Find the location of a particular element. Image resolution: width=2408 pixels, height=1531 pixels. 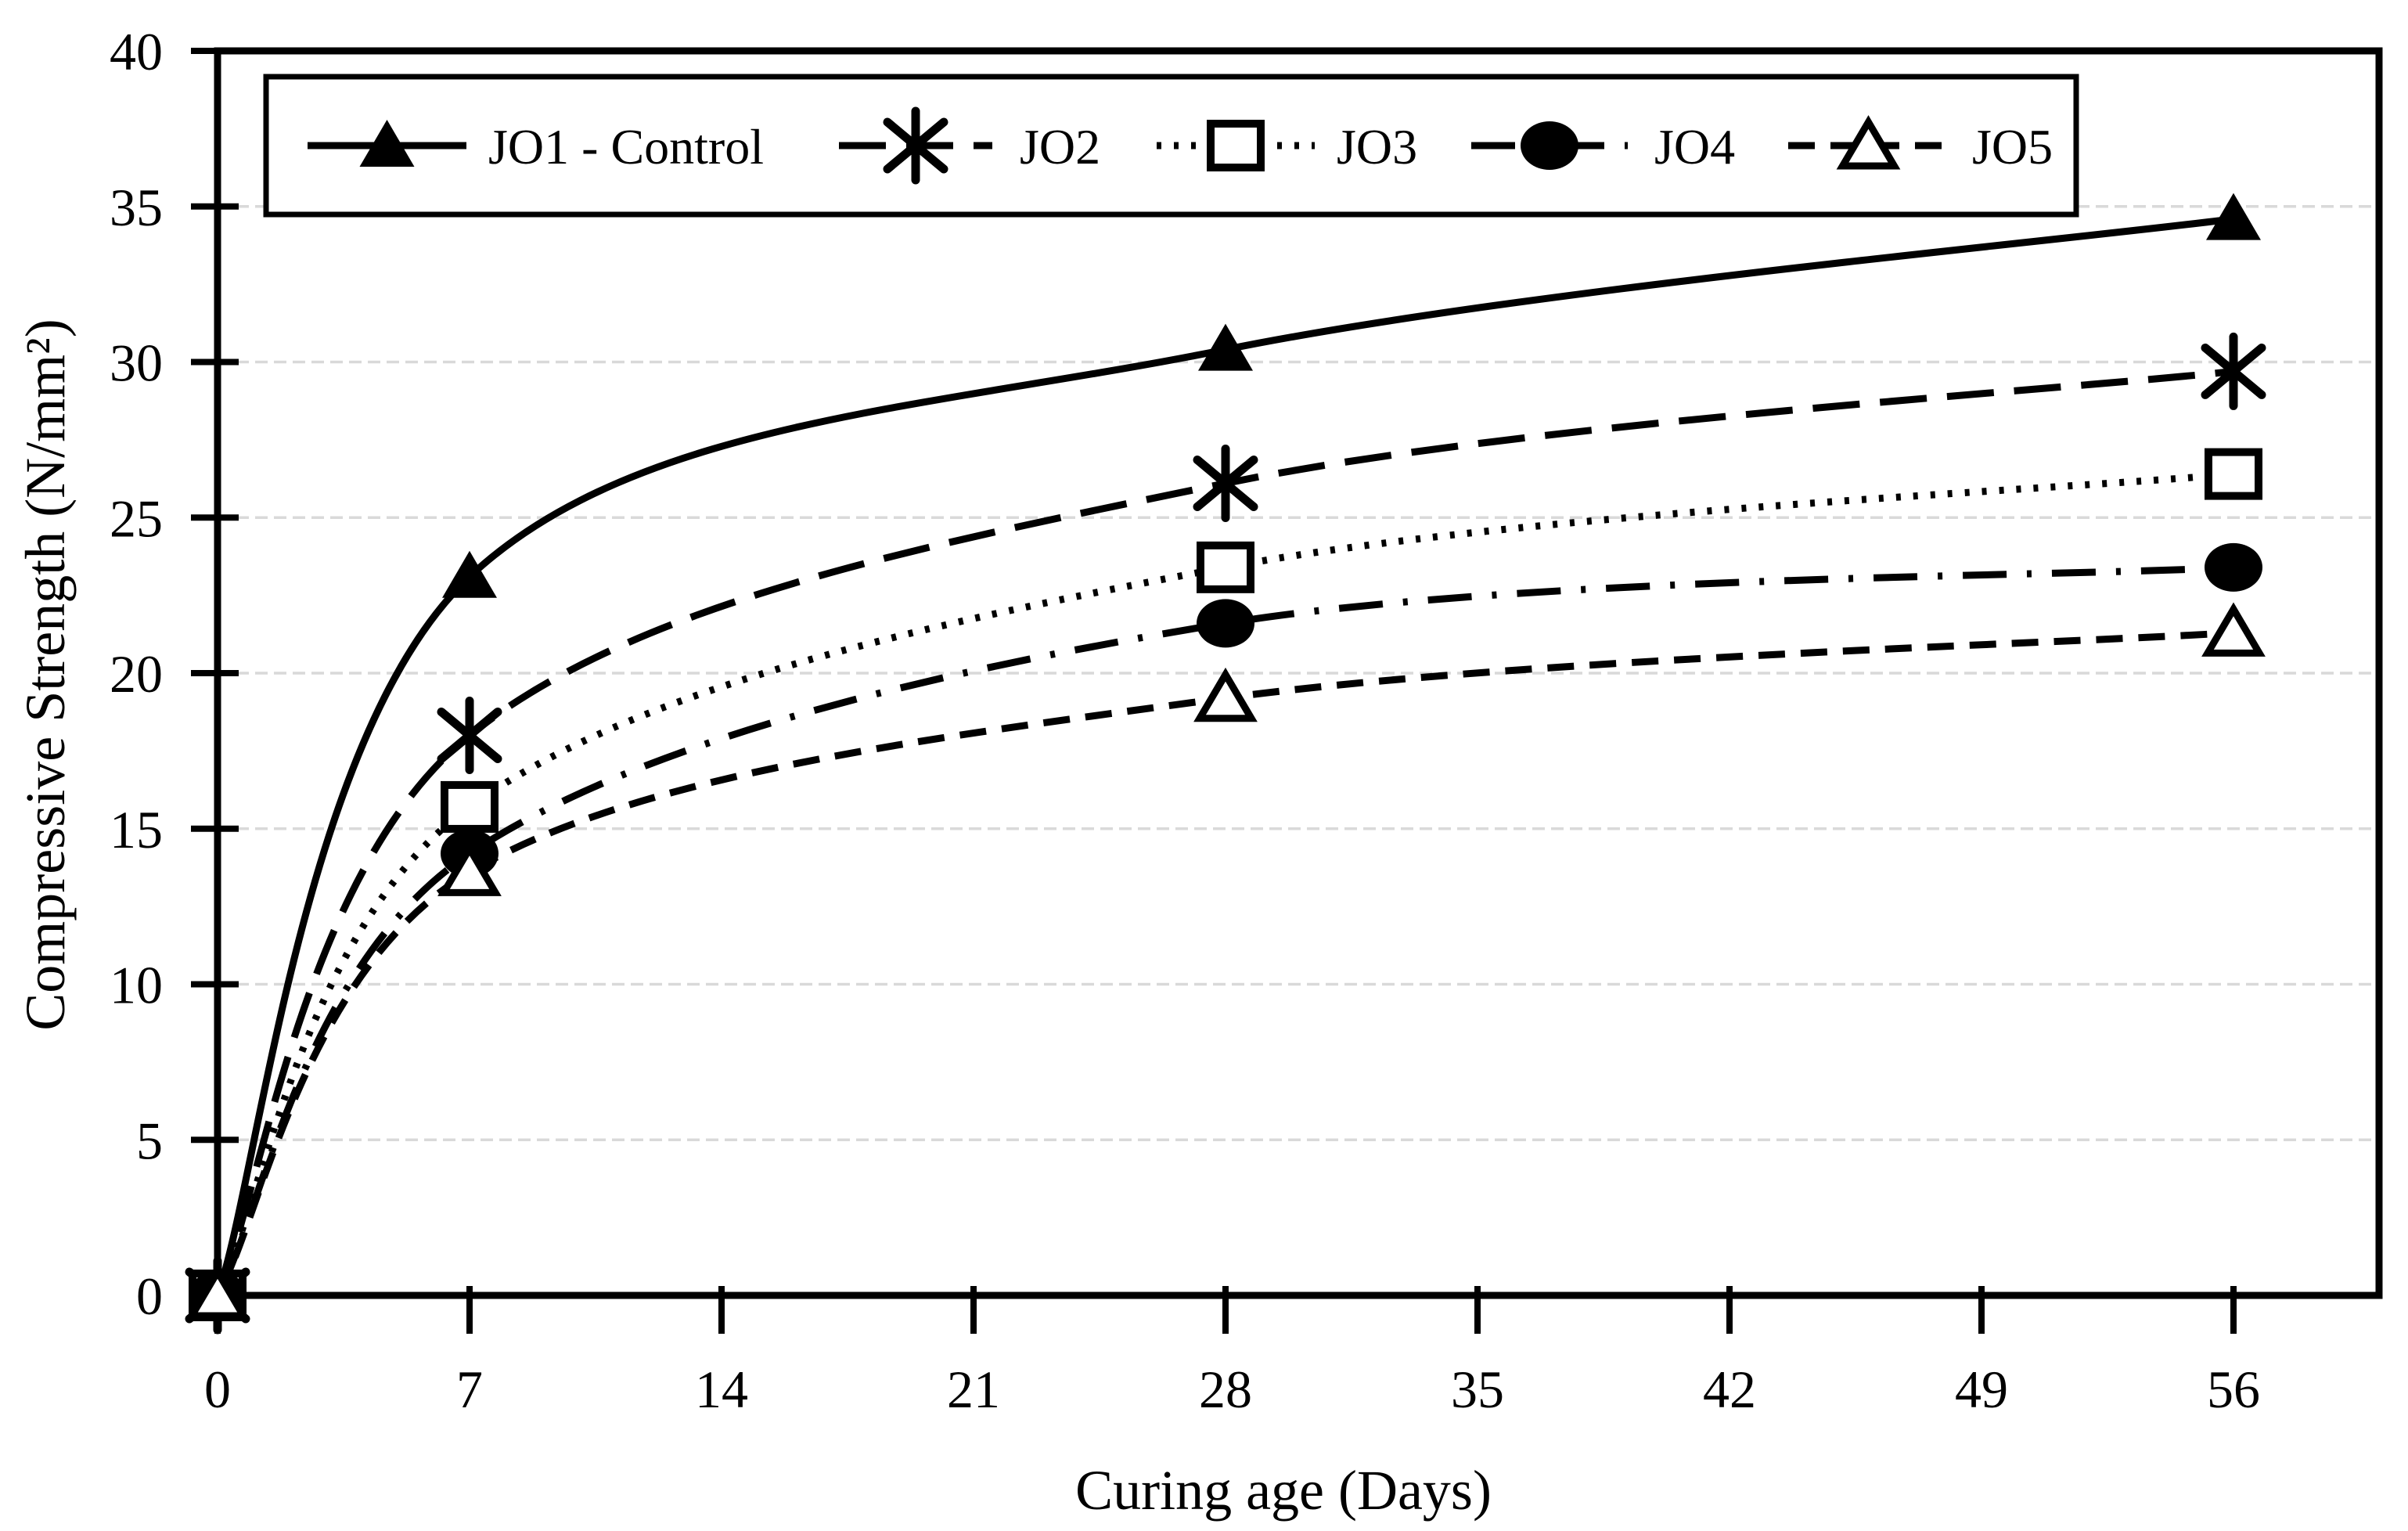

y-tick-label-0: 0 is located at coordinates (149, 1296).